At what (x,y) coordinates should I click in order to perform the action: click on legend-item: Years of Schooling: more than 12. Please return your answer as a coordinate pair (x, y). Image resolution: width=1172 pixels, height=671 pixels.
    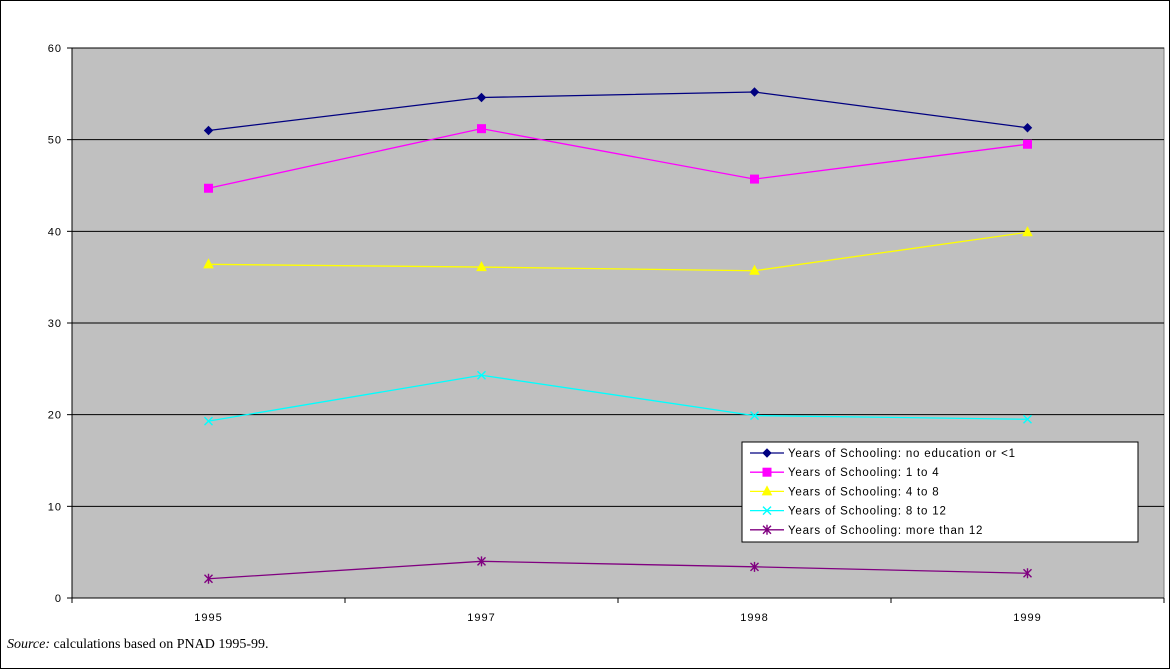
    Looking at the image, I should click on (866, 530).